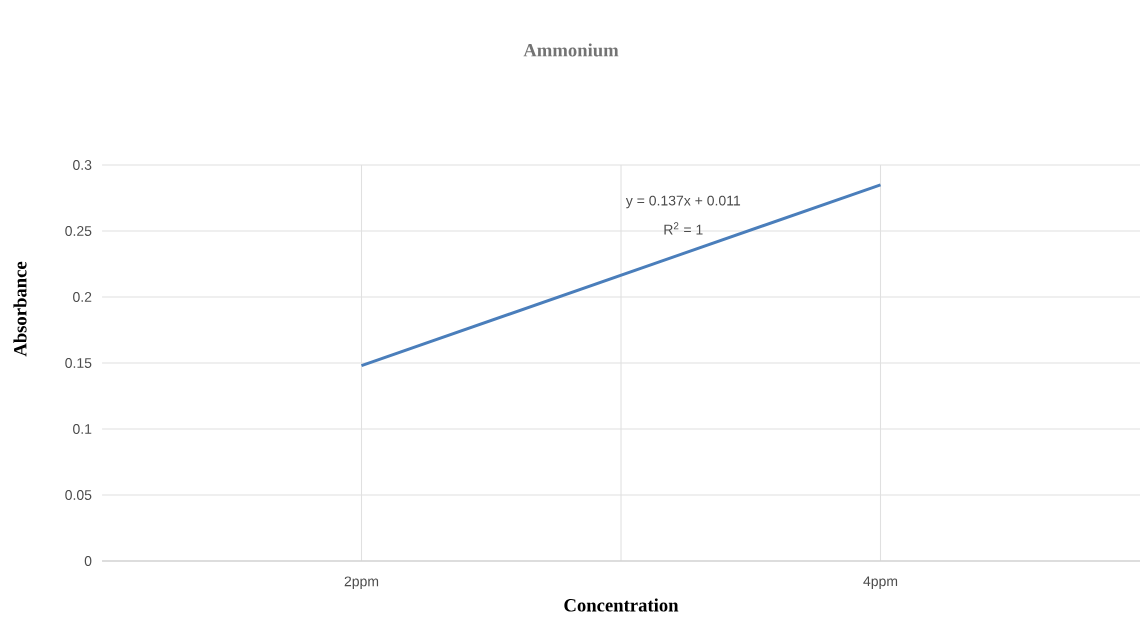 Image resolution: width=1142 pixels, height=619 pixels. What do you see at coordinates (78, 495) in the screenshot?
I see `y-tick-label: 0.05` at bounding box center [78, 495].